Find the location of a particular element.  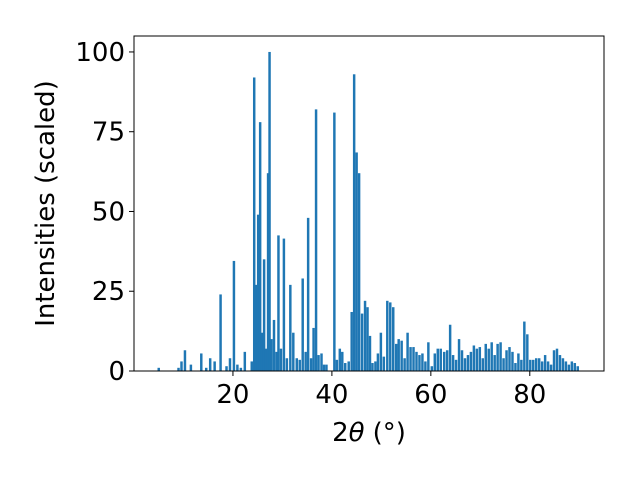

y-tick-label: 100 is located at coordinates (100, 53).